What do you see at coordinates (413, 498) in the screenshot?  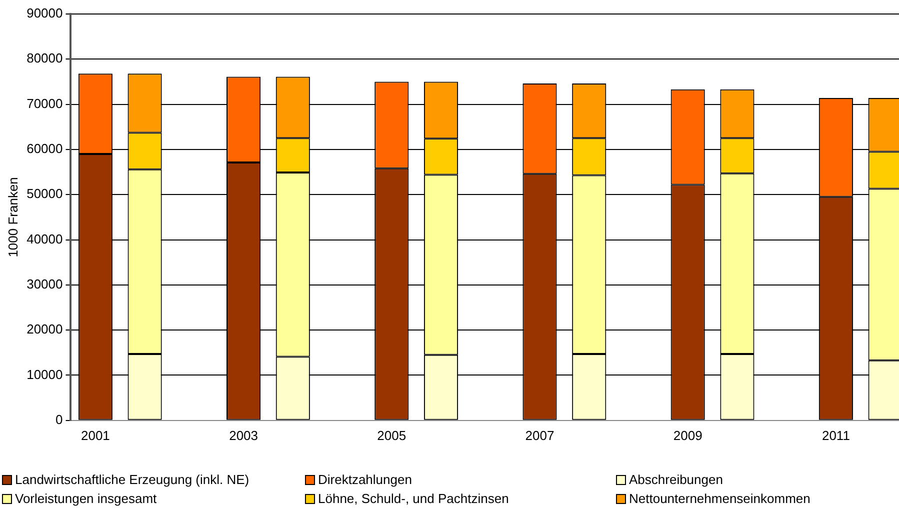 I see `legend-label: Löhne, Schuld-, und Pachtzinsen` at bounding box center [413, 498].